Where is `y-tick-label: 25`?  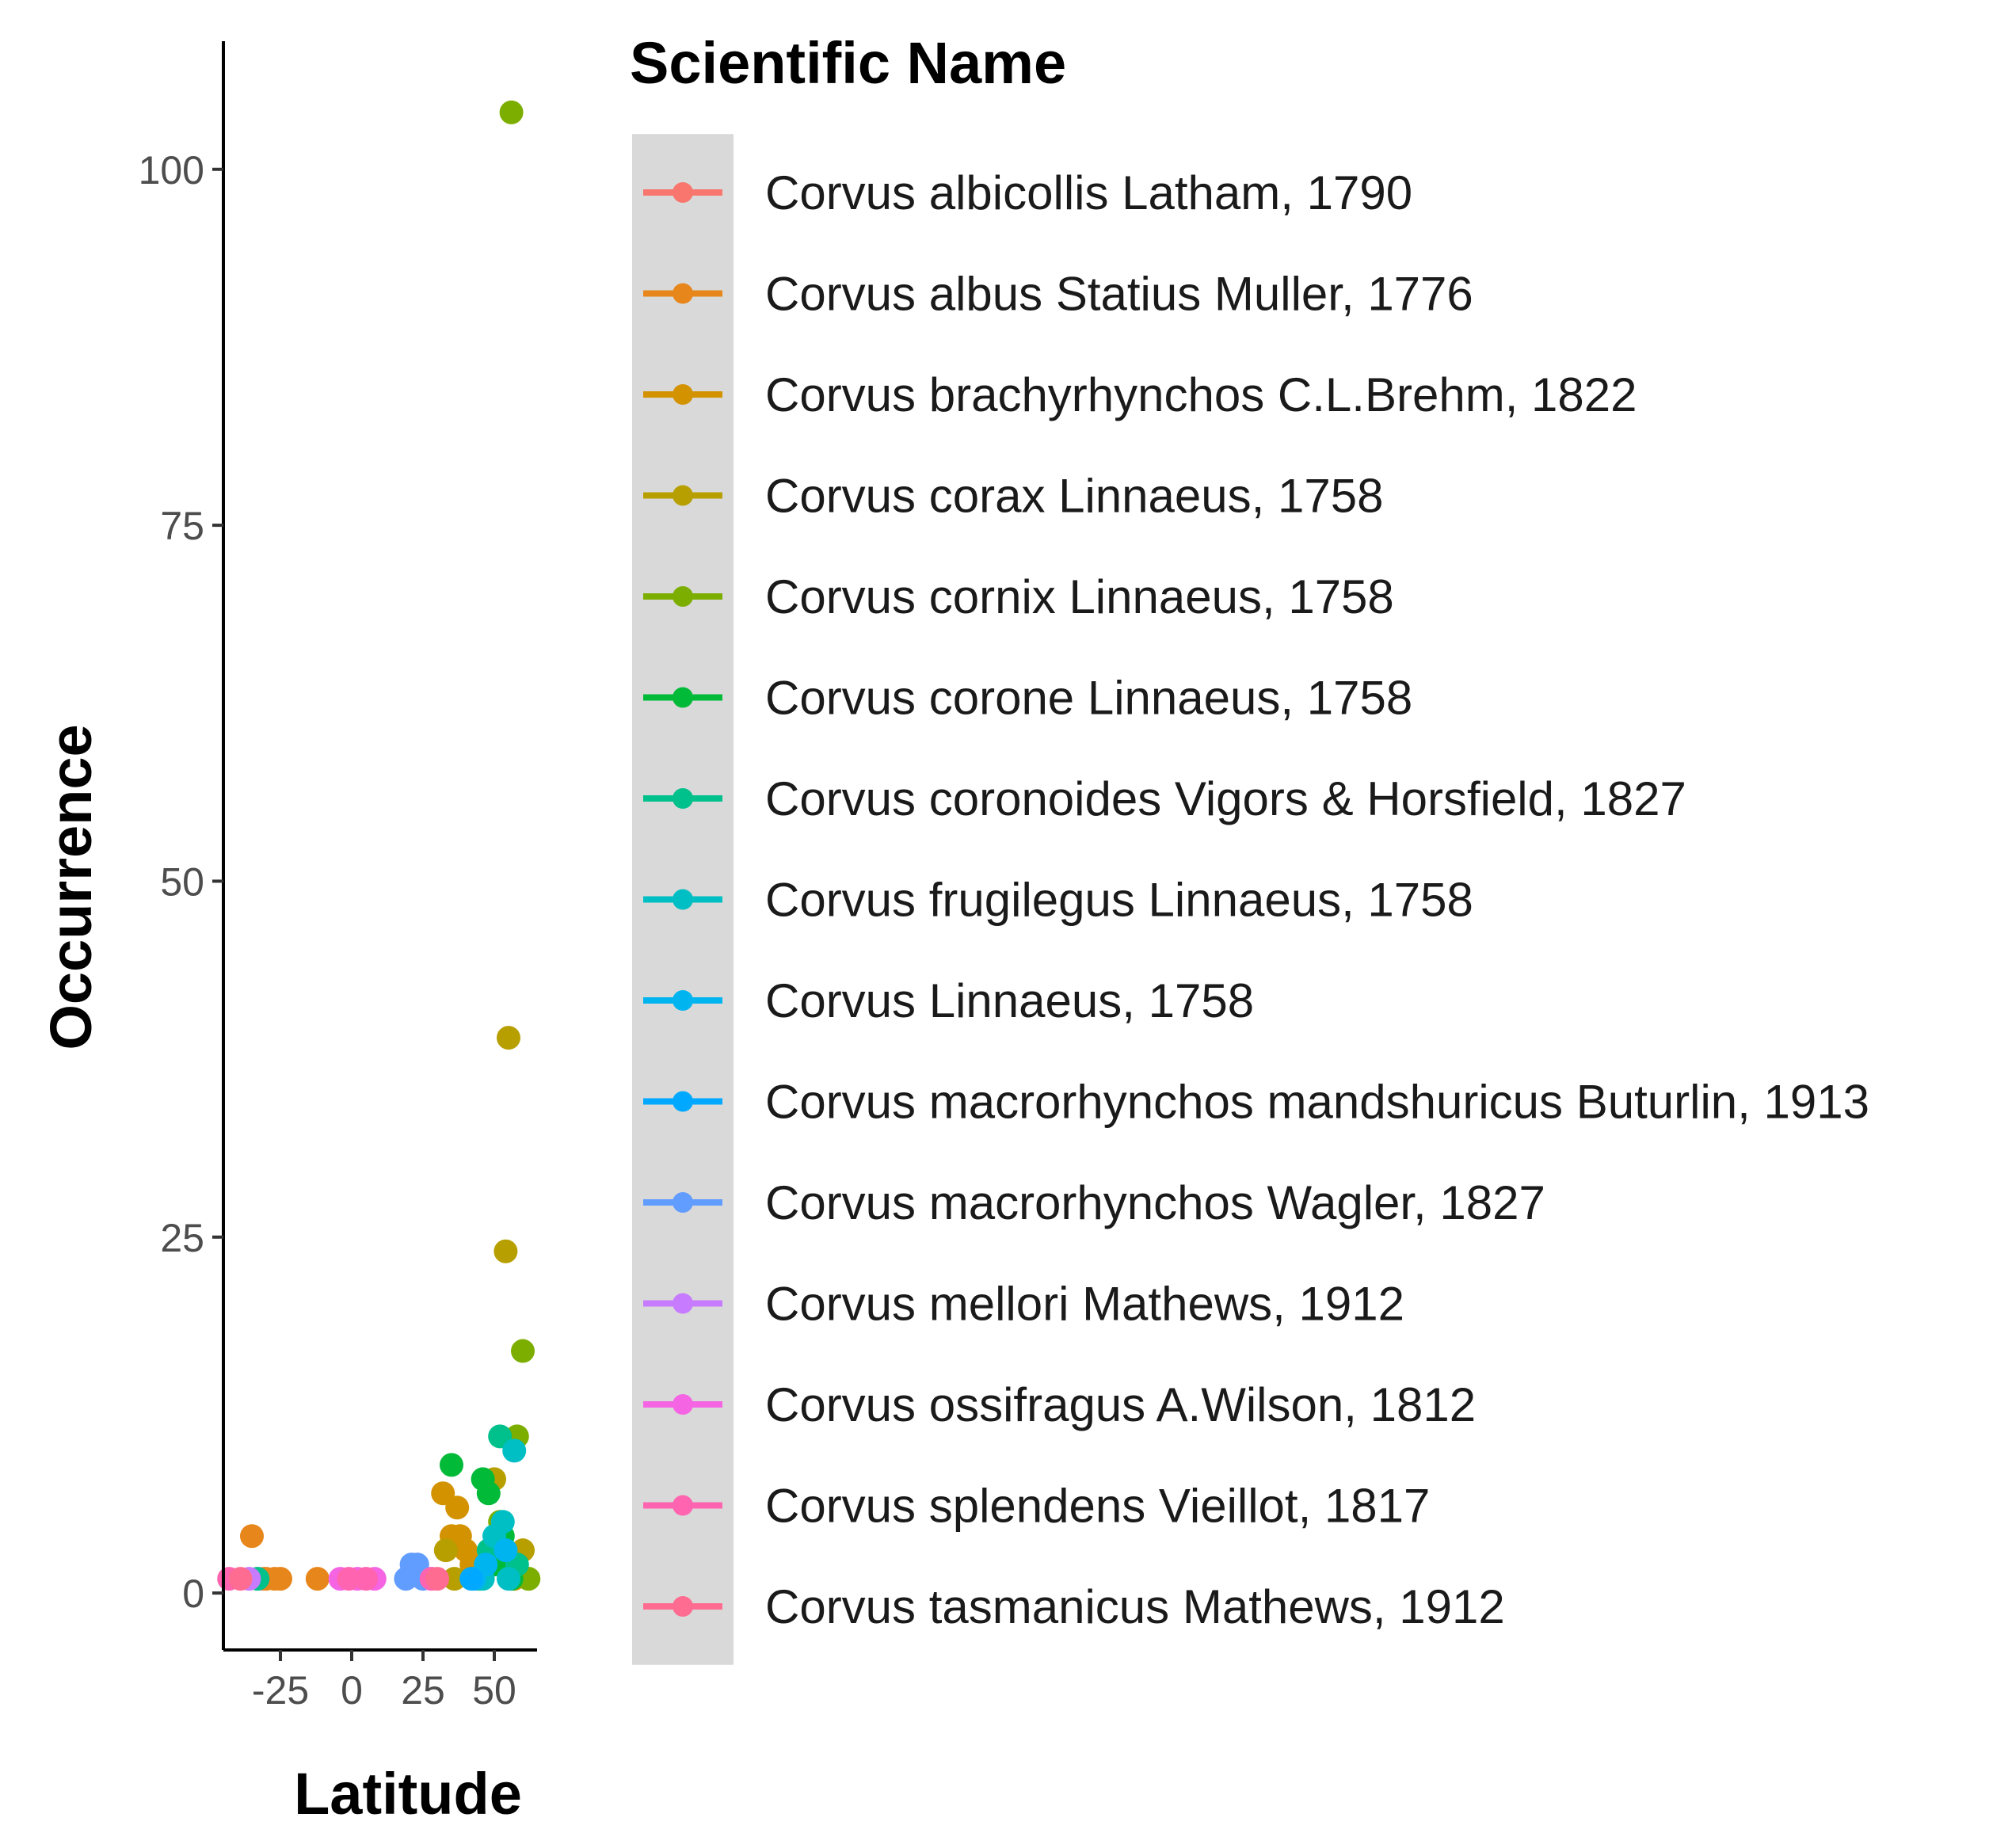 y-tick-label: 25 is located at coordinates (182, 1238).